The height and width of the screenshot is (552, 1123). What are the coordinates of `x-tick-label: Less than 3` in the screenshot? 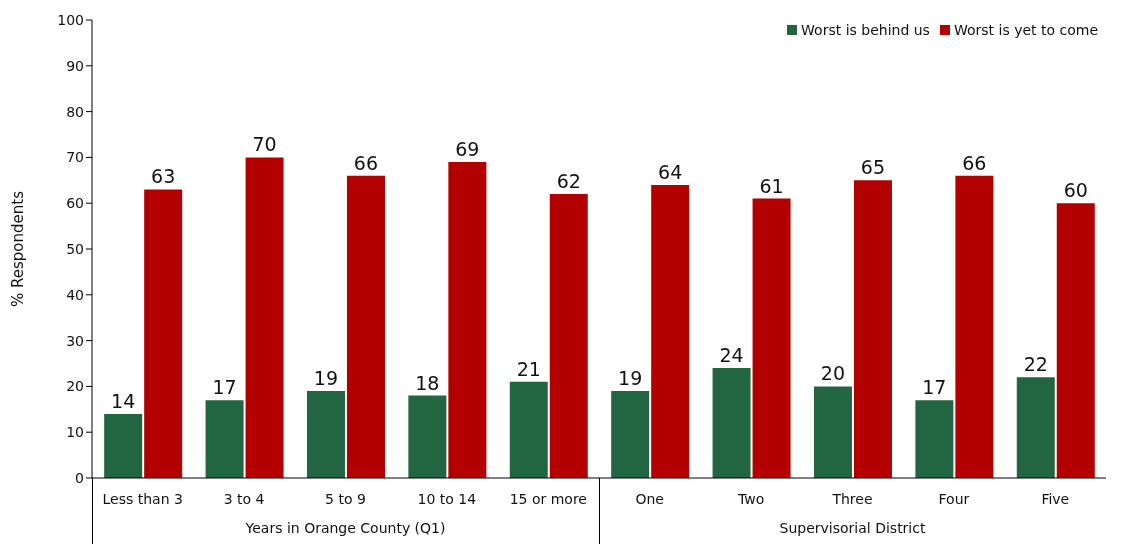 It's located at (142, 498).